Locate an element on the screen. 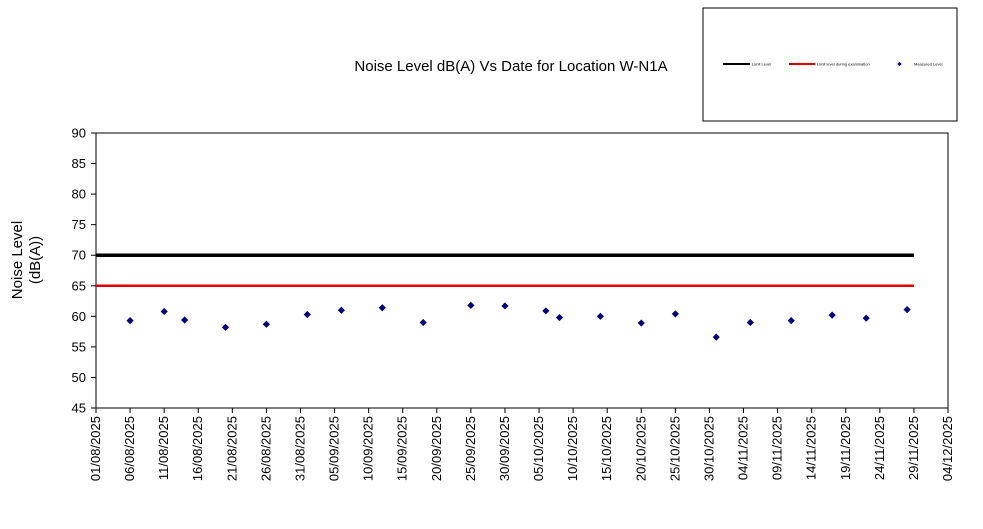 This screenshot has width=983, height=529. x-tick-label: 16/08/2025 is located at coordinates (197, 448).